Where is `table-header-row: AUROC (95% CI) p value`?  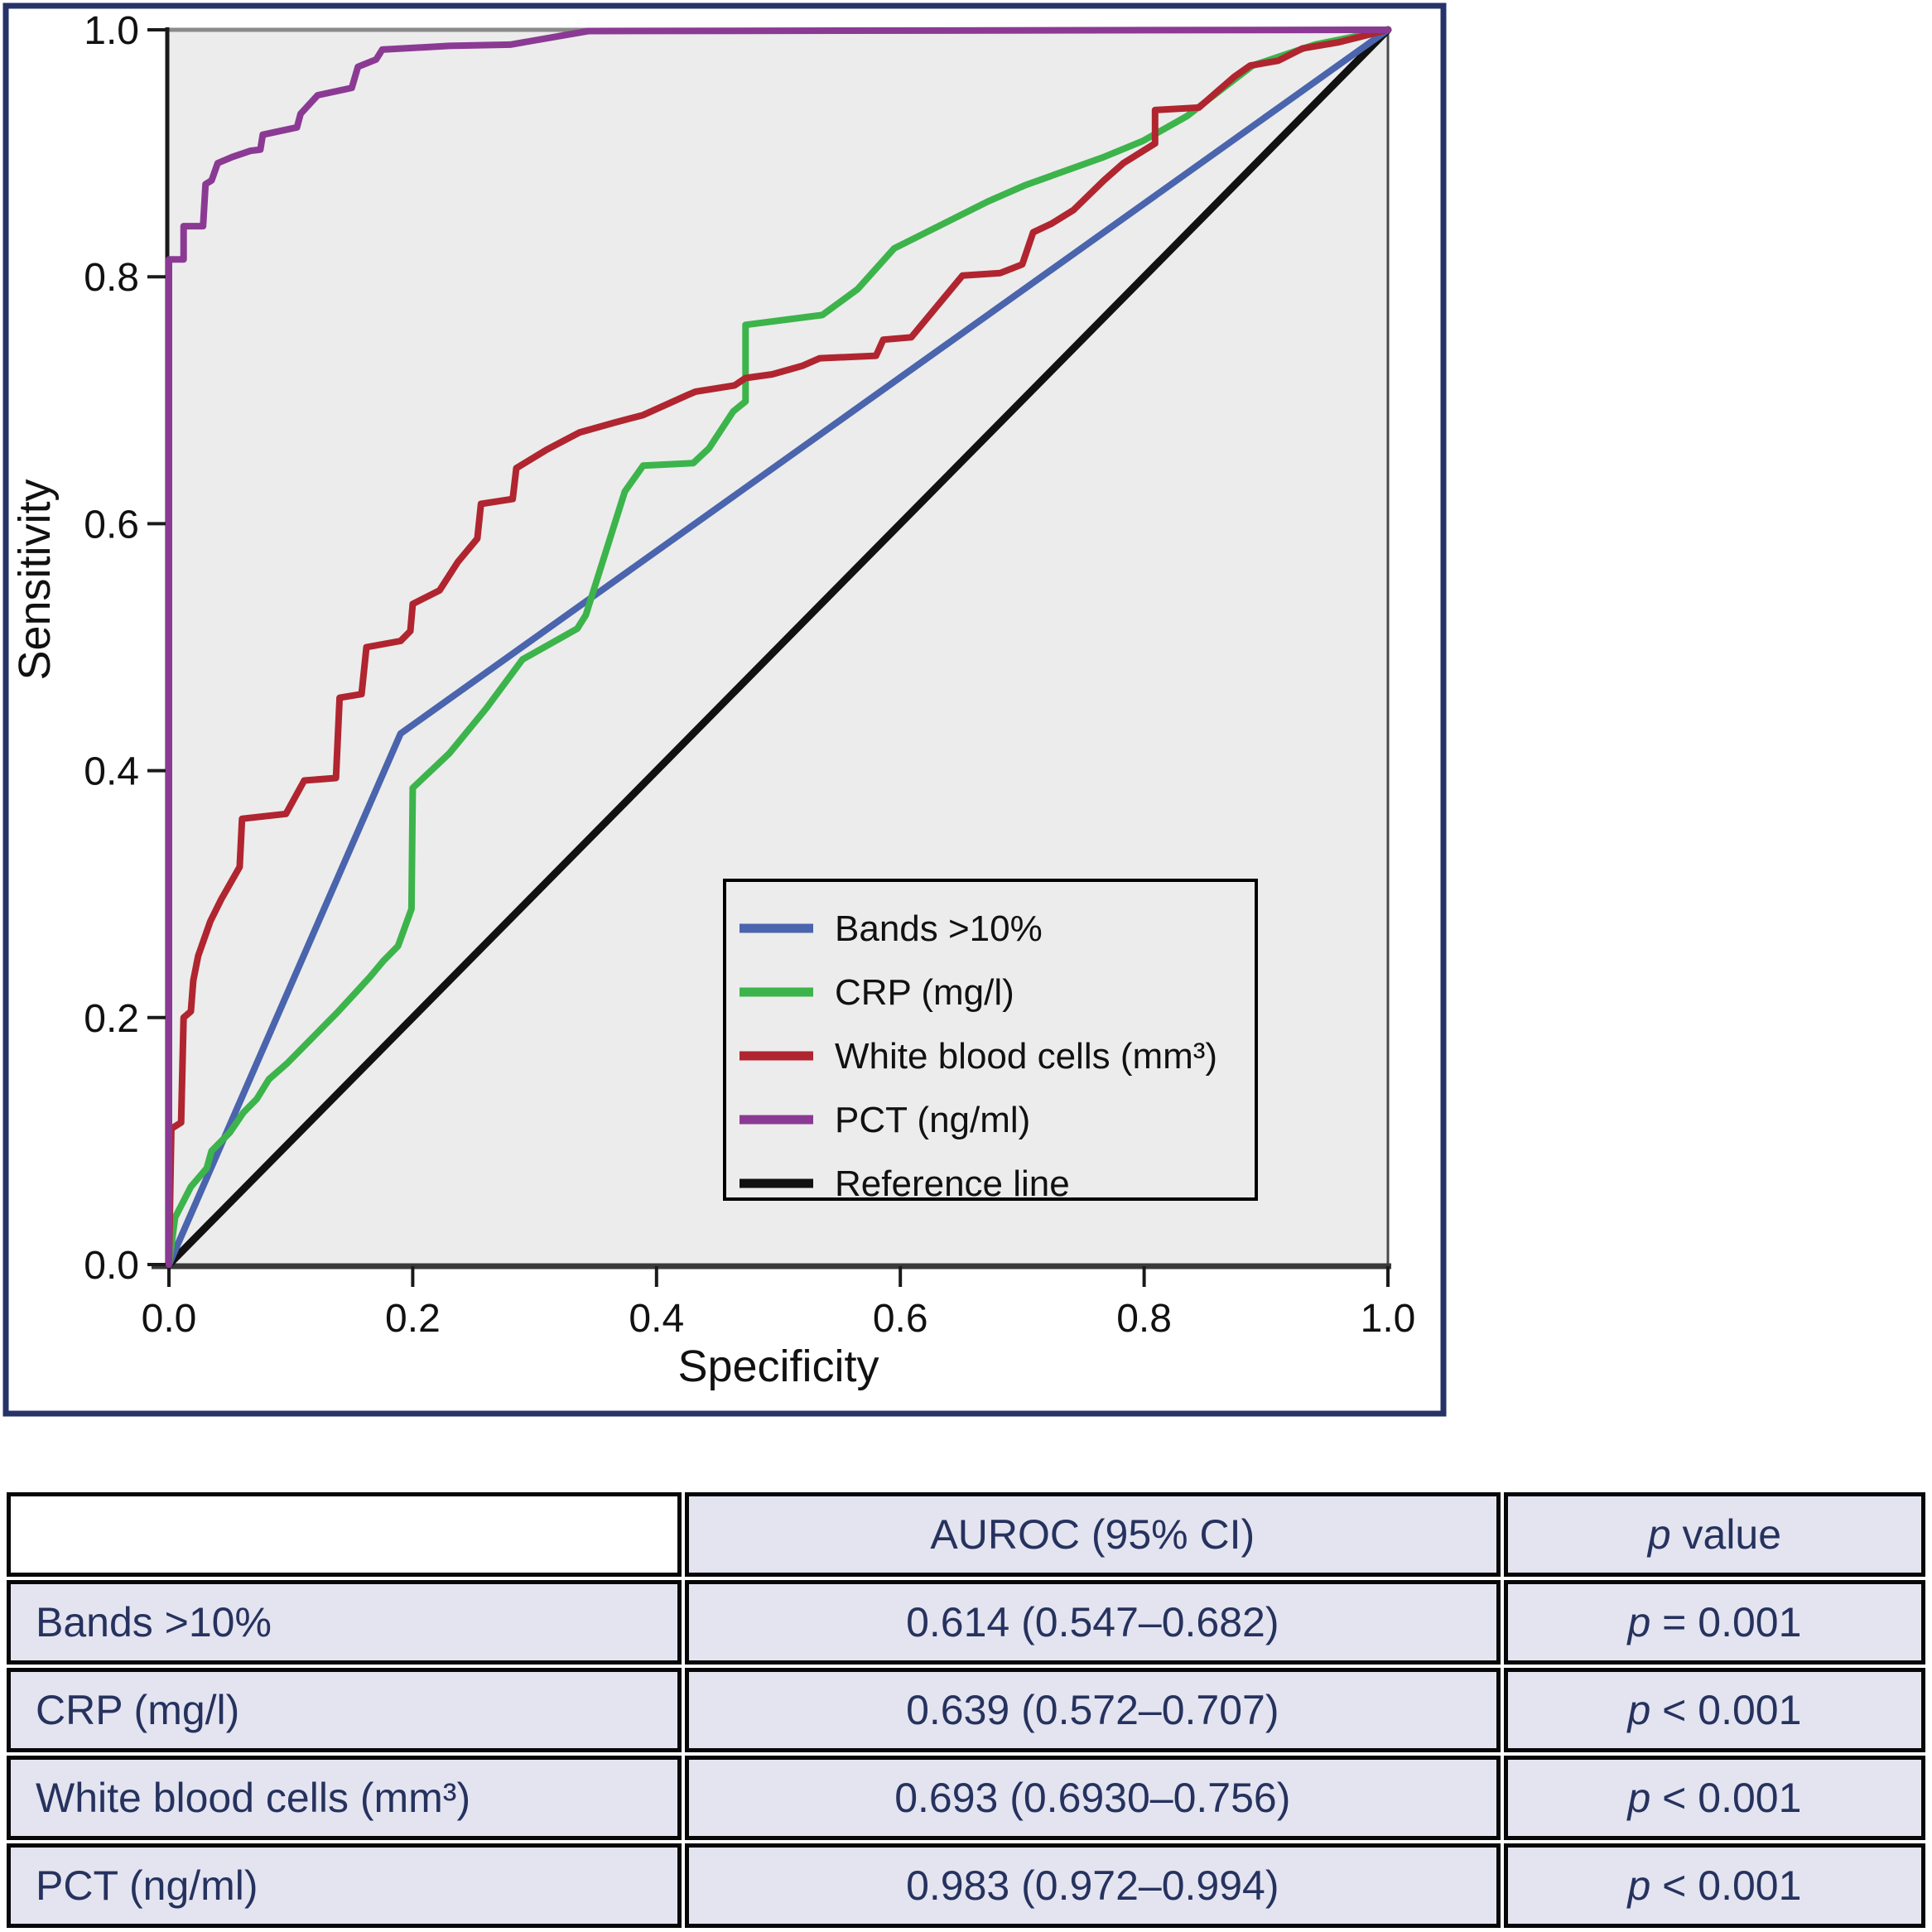
table-header-row: AUROC (95% CI) p value is located at coordinates (966, 1534).